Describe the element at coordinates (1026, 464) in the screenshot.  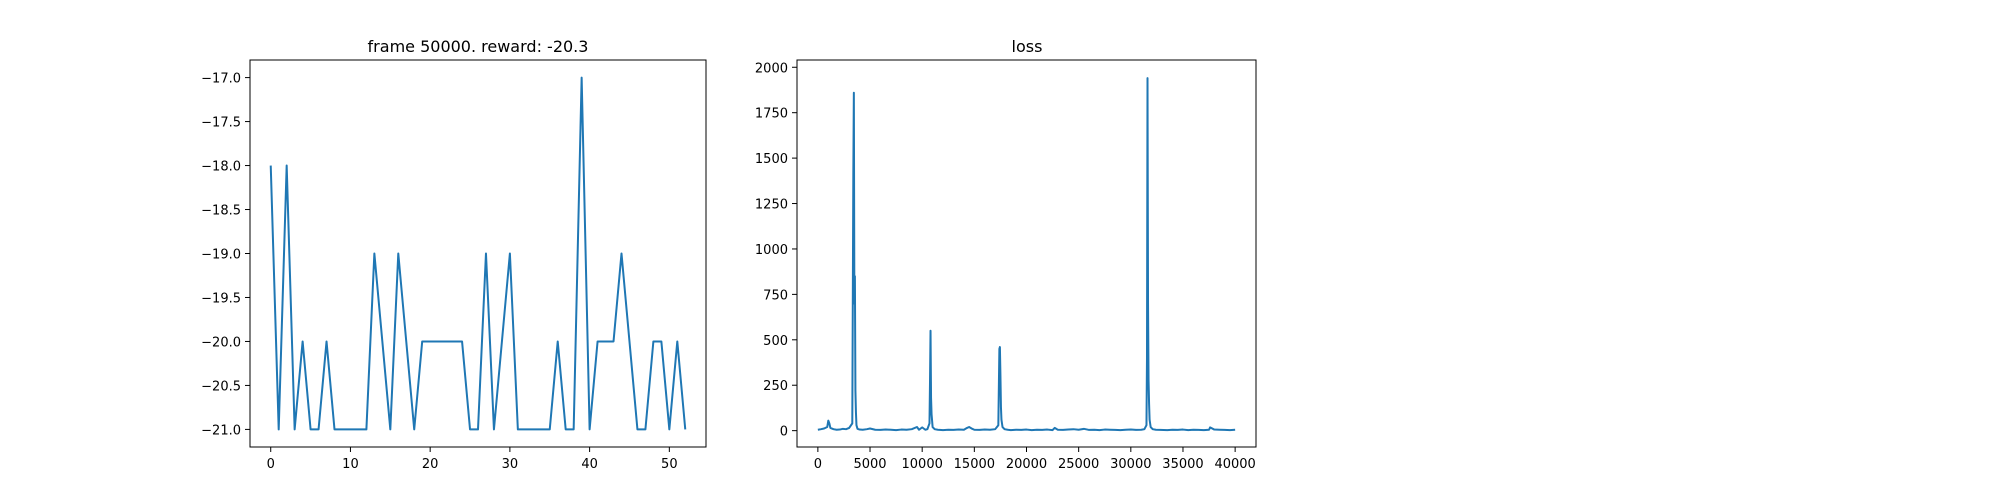
I see `loss-x-tick-label: 20000` at that location.